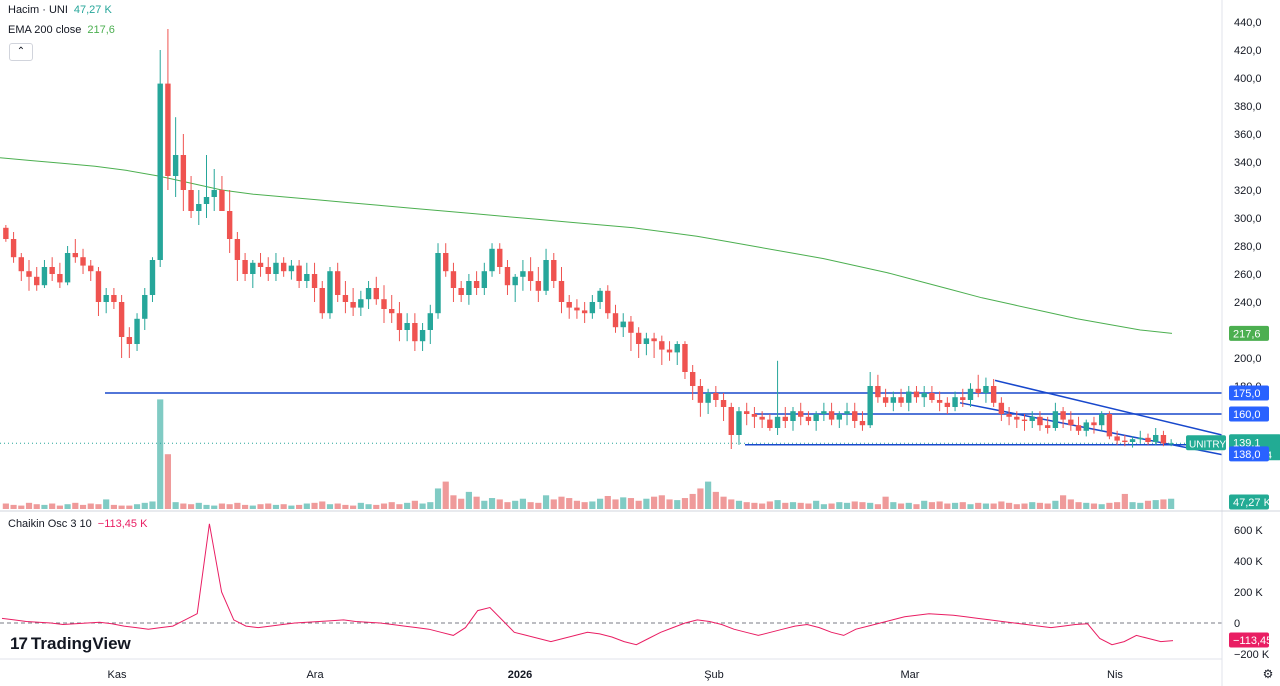 This screenshot has width=1280, height=686. What do you see at coordinates (520, 675) in the screenshot?
I see `time-tick-label: 2026` at bounding box center [520, 675].